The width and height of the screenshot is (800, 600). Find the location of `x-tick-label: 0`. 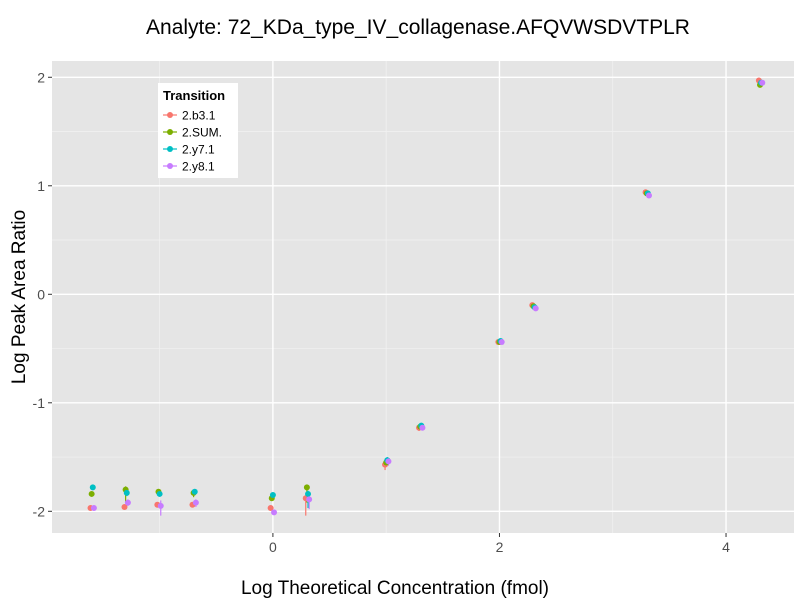

x-tick-label: 0 is located at coordinates (273, 547).